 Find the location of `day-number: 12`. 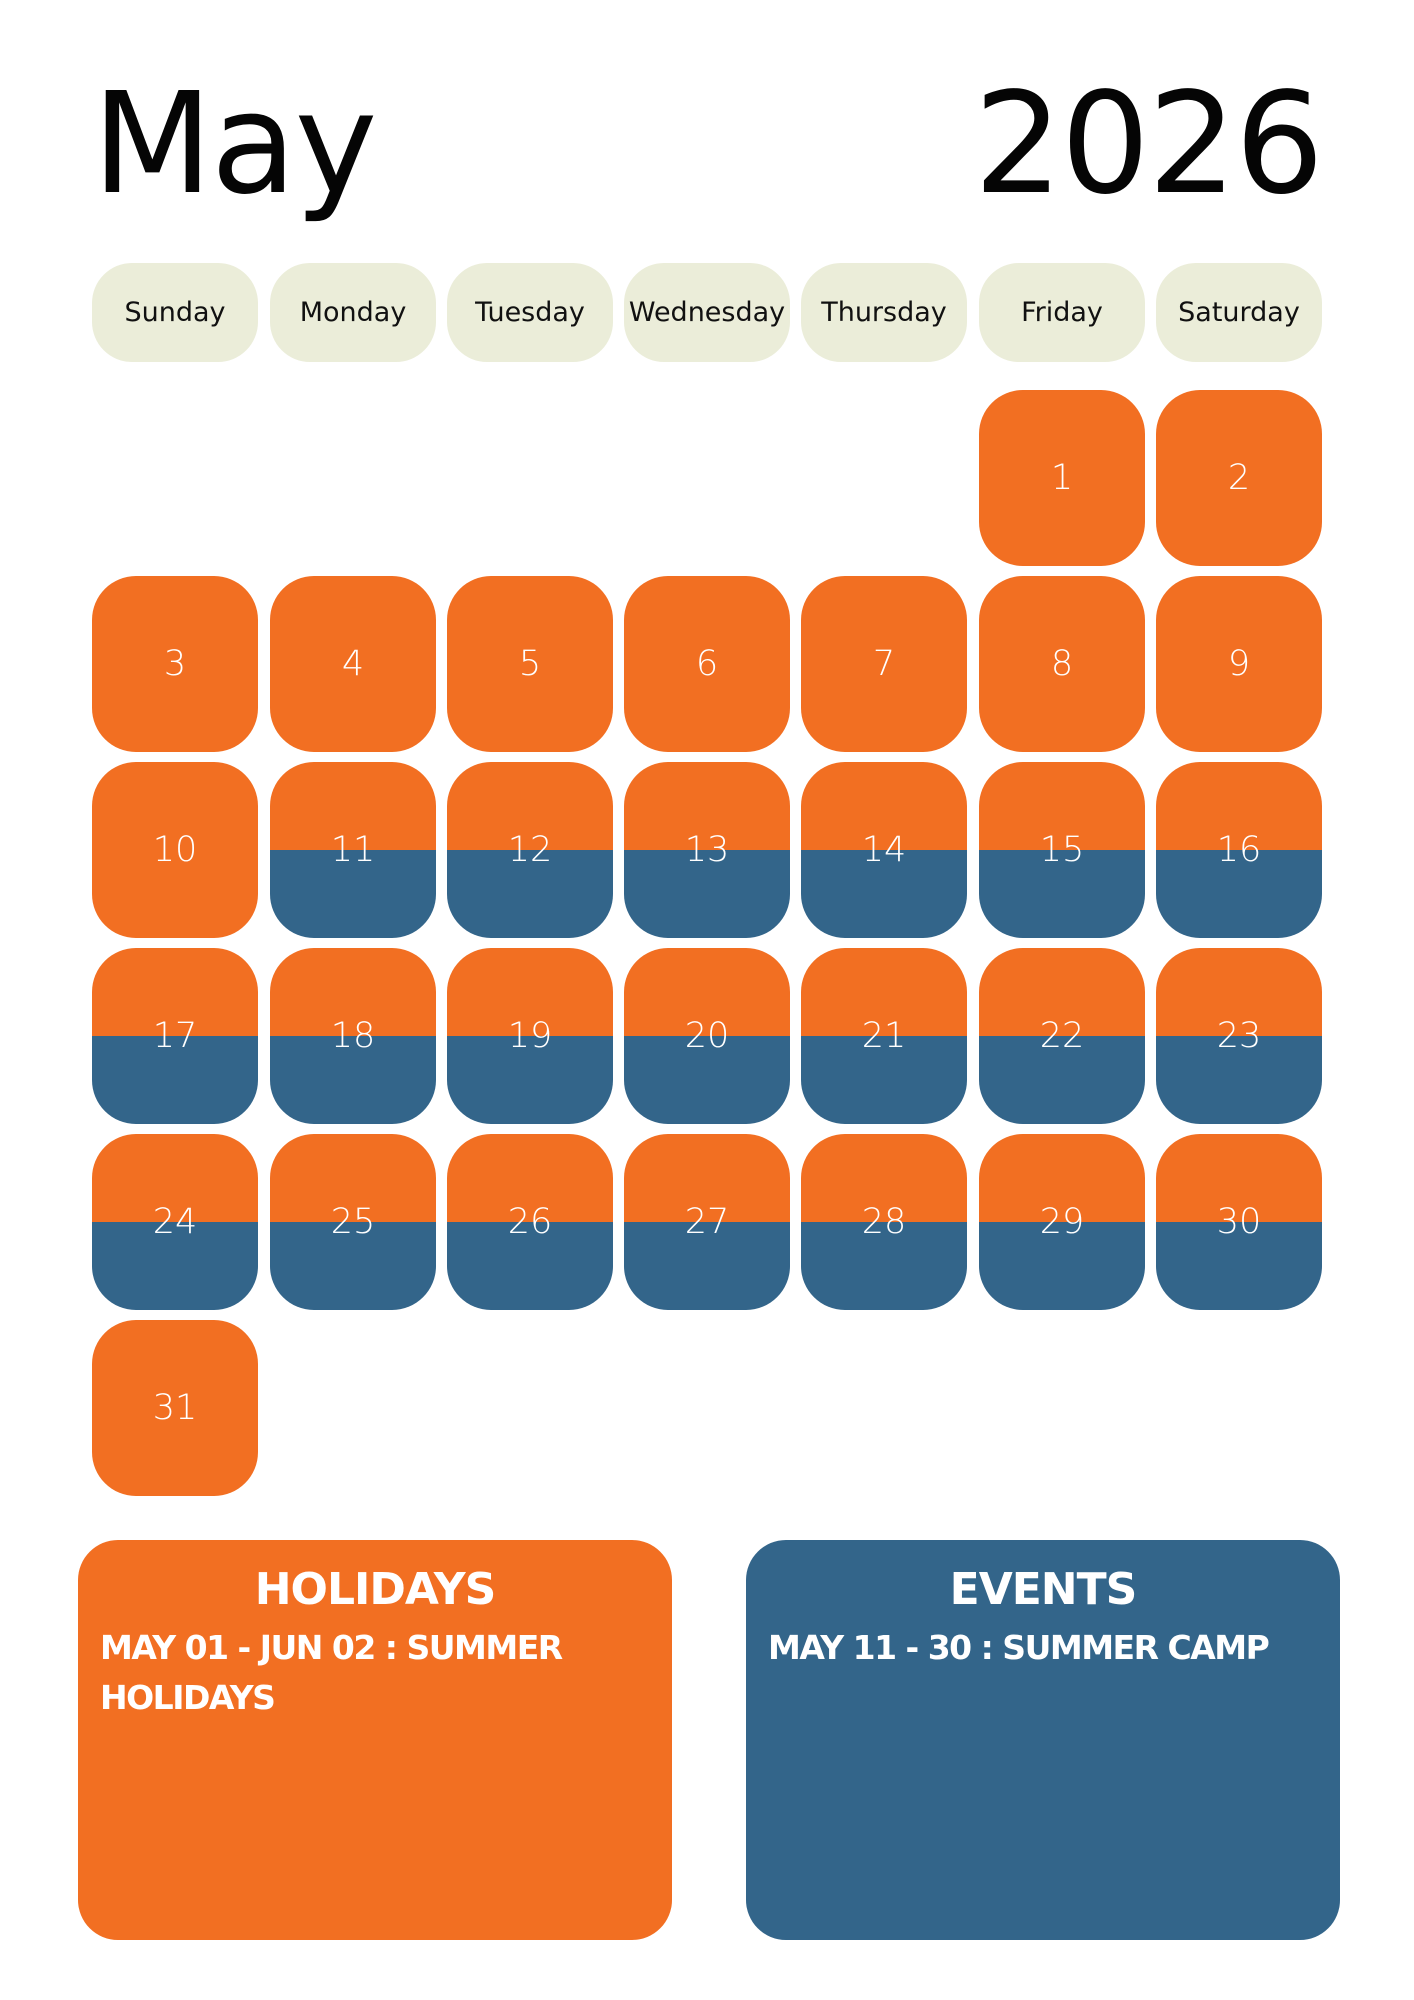

day-number: 12 is located at coordinates (530, 850).